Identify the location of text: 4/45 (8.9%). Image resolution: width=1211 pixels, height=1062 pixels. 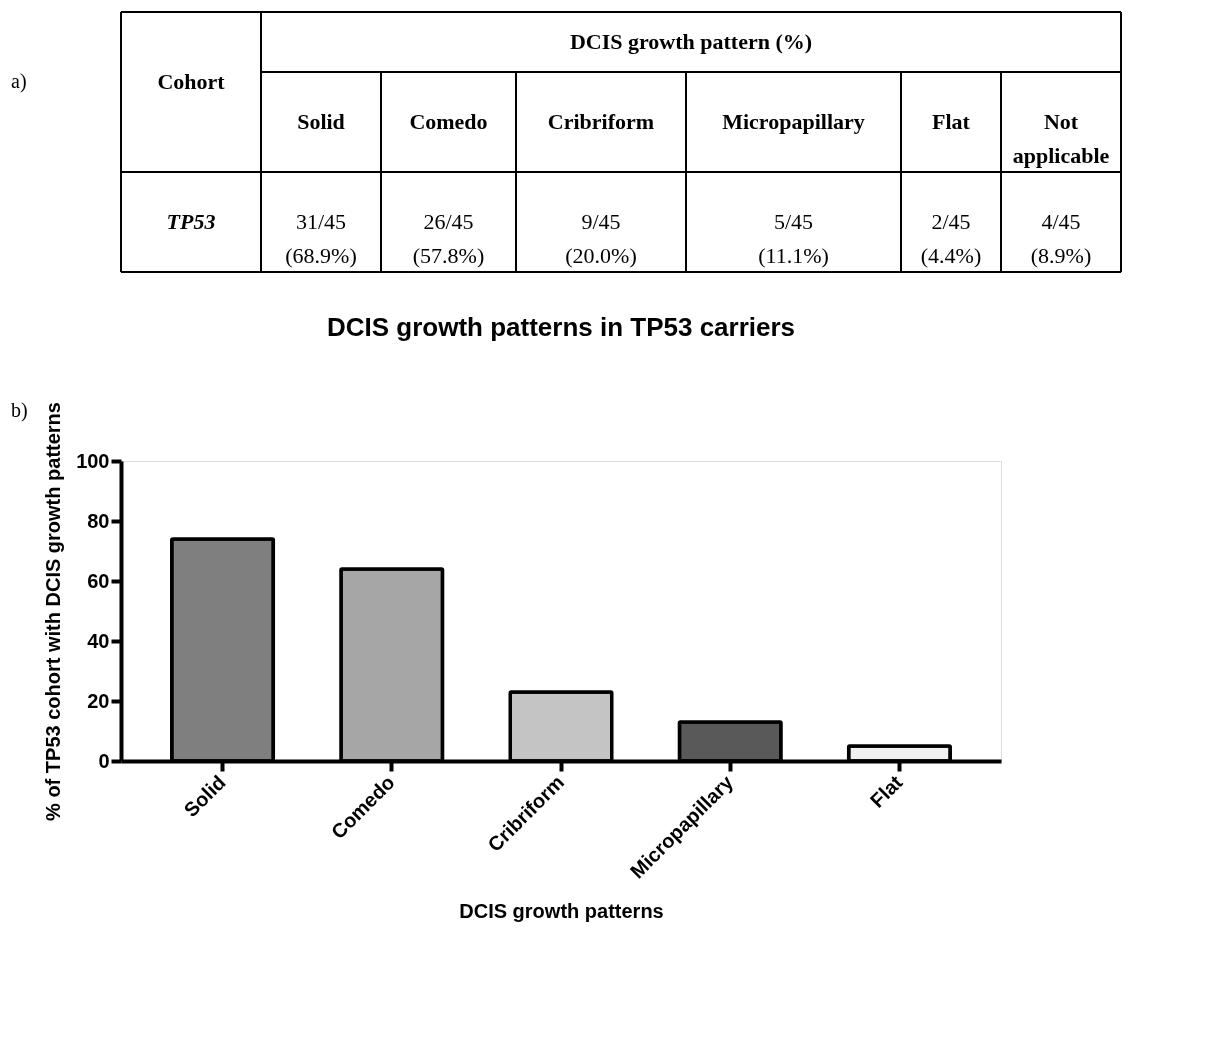
(1061, 238).